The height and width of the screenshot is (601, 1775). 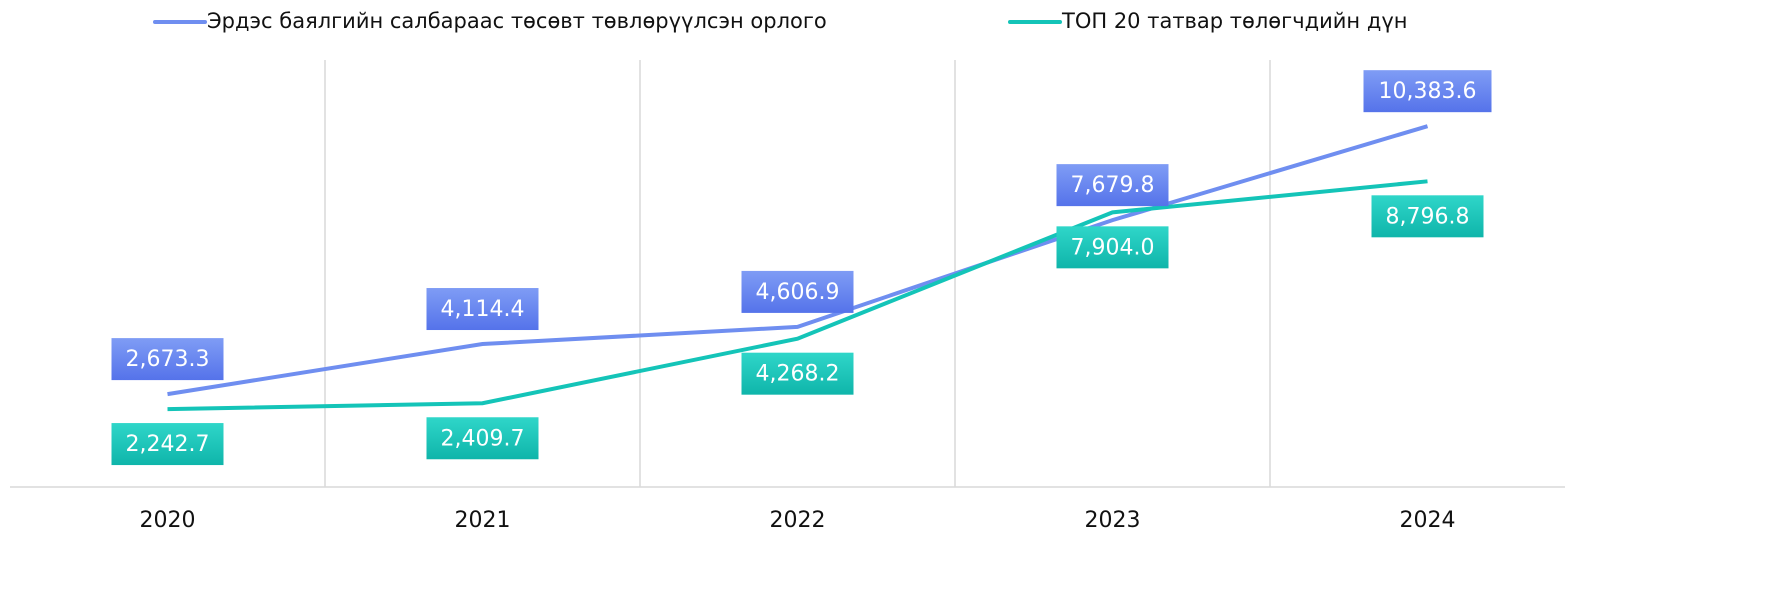 What do you see at coordinates (483, 520) in the screenshot?
I see `x-tick-label: 2021` at bounding box center [483, 520].